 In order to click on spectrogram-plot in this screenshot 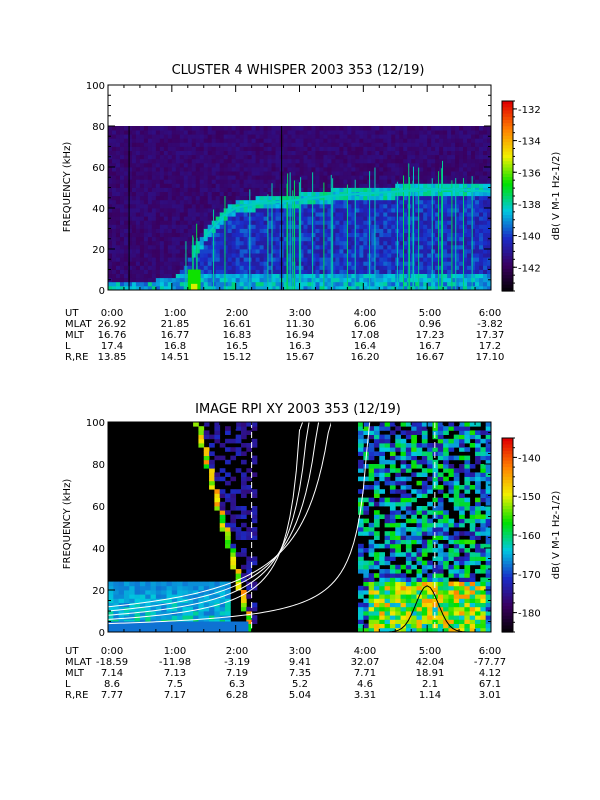, I will do `click(300, 208)`.